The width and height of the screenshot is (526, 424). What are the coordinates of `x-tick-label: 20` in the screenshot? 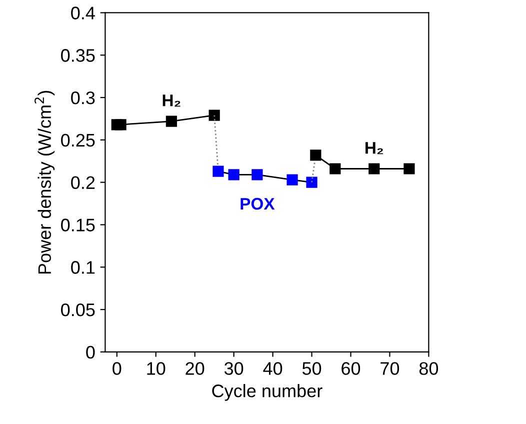 It's located at (195, 368).